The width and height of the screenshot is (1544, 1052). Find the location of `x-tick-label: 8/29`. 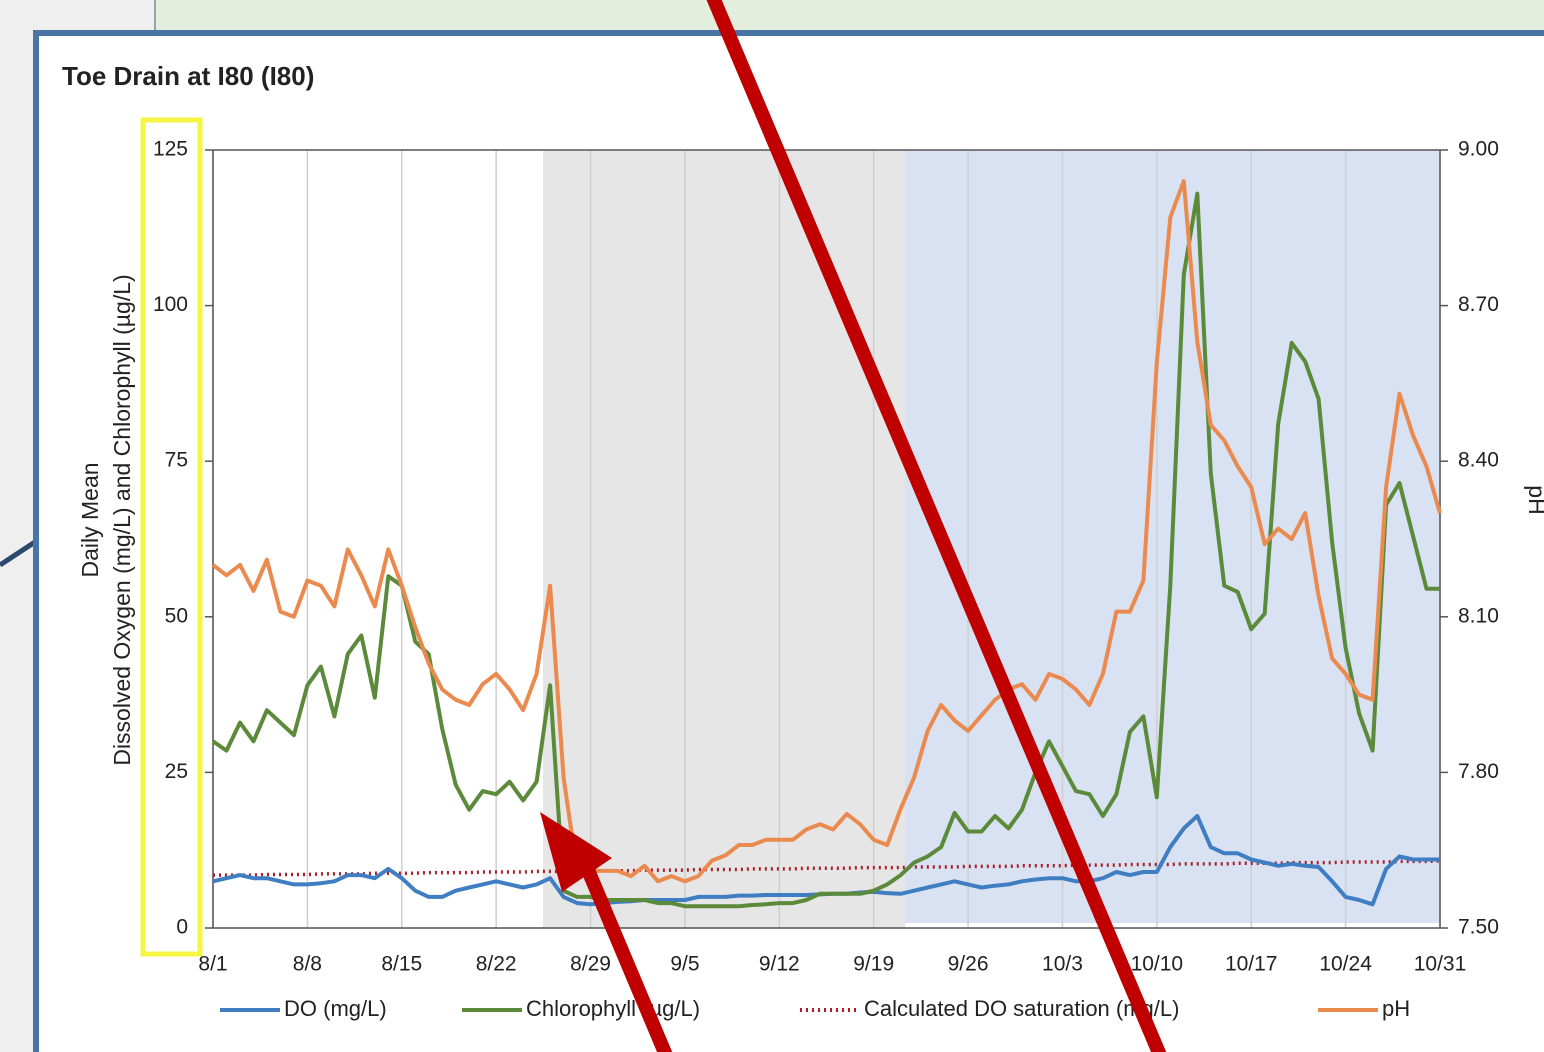

x-tick-label: 8/29 is located at coordinates (590, 964).